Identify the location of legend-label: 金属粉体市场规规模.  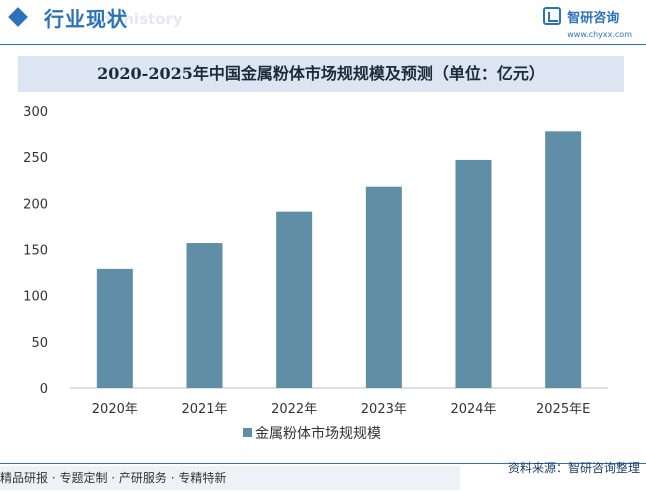
(318, 433).